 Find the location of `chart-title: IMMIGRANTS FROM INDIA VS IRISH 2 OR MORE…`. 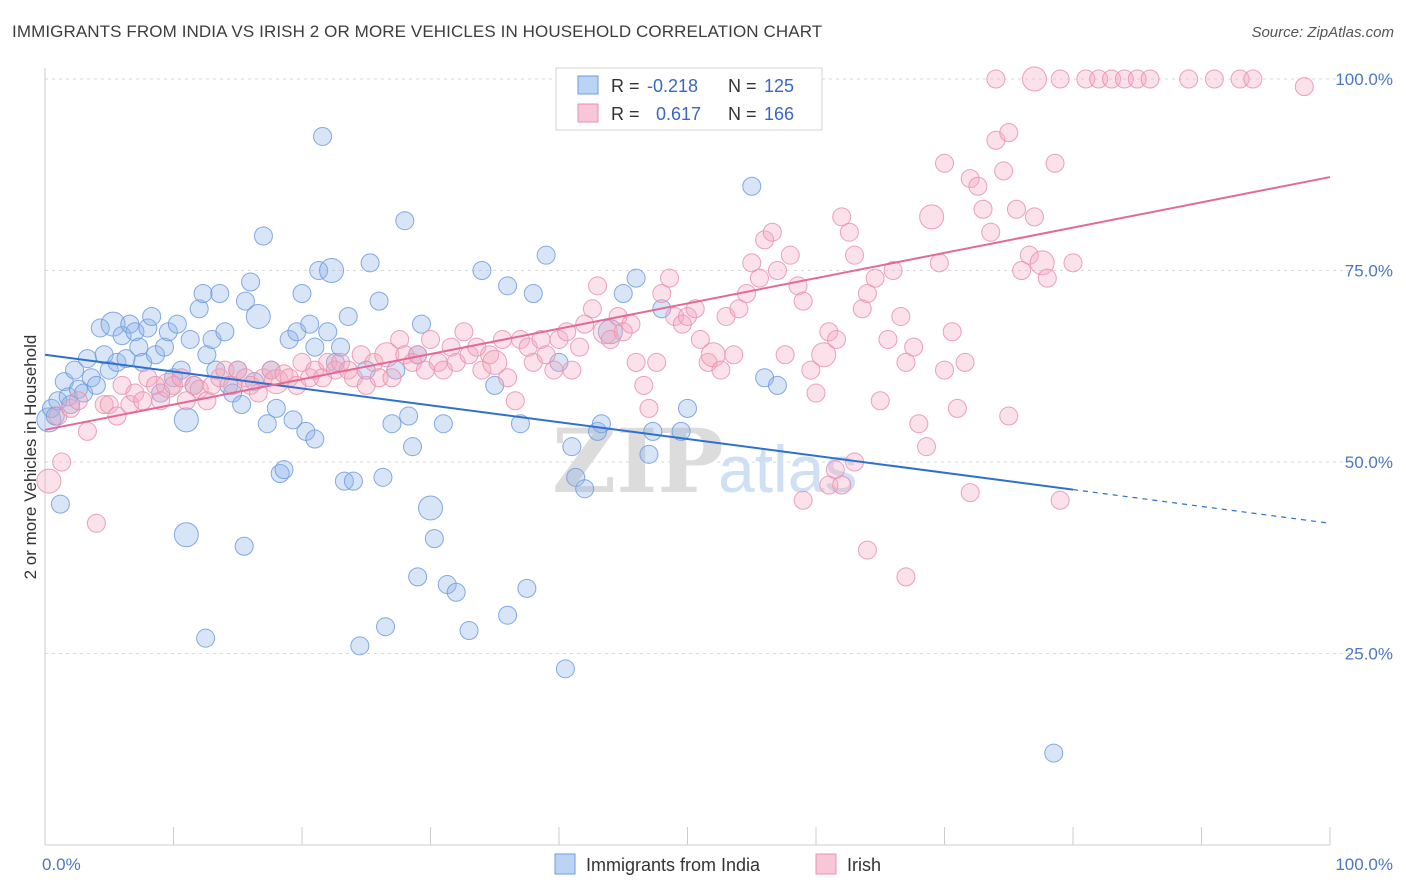

chart-title: IMMIGRANTS FROM INDIA VS IRISH 2 OR MORE… is located at coordinates (417, 31).